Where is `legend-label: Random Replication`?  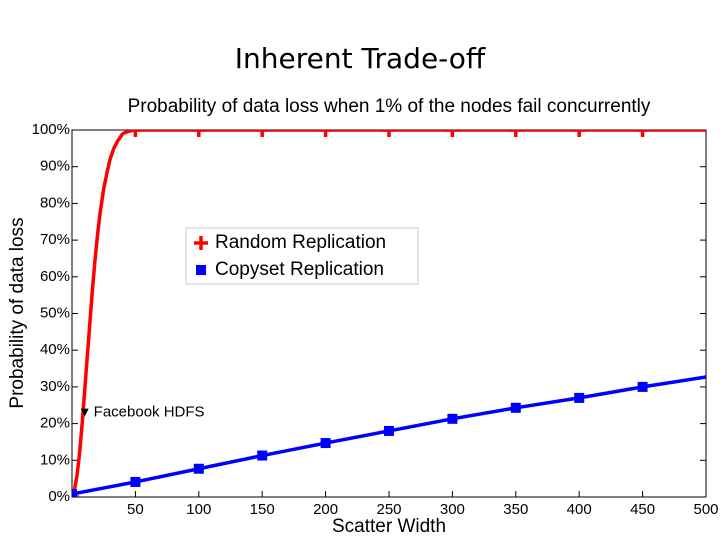
legend-label: Random Replication is located at coordinates (300, 242).